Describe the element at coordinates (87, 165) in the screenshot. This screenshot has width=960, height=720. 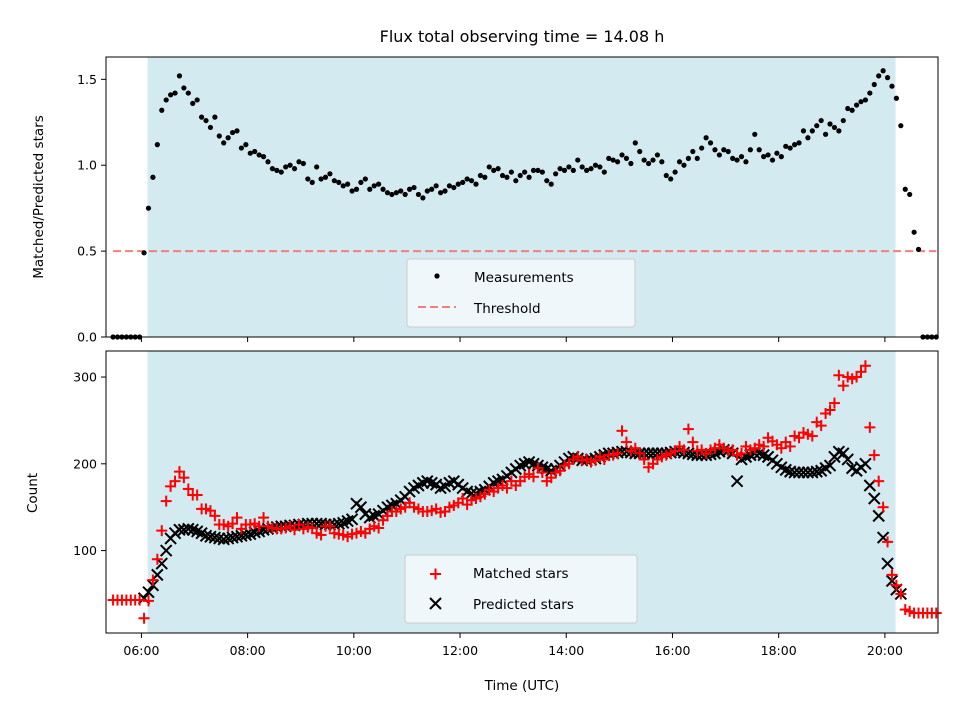
I see `top-y-tick-label: 1.0` at that location.